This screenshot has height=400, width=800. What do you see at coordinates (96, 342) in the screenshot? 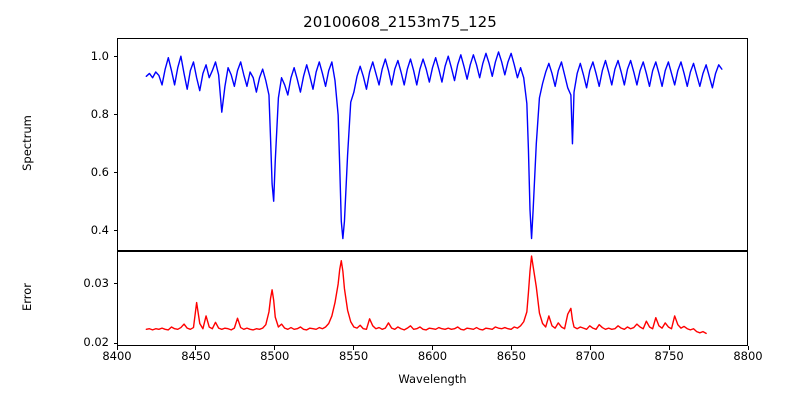
I see `error-y-tick-label: 0.02` at bounding box center [96, 342].